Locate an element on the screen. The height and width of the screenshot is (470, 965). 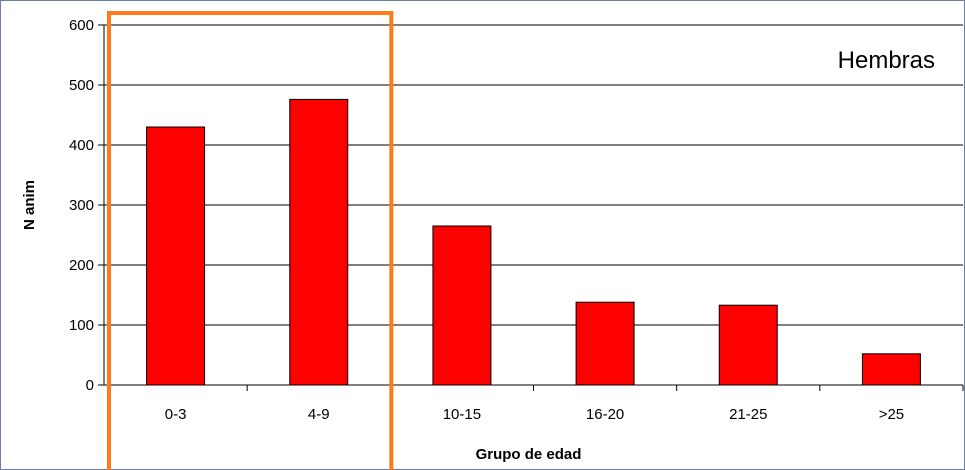
x-tick-label: 16-20 is located at coordinates (605, 414).